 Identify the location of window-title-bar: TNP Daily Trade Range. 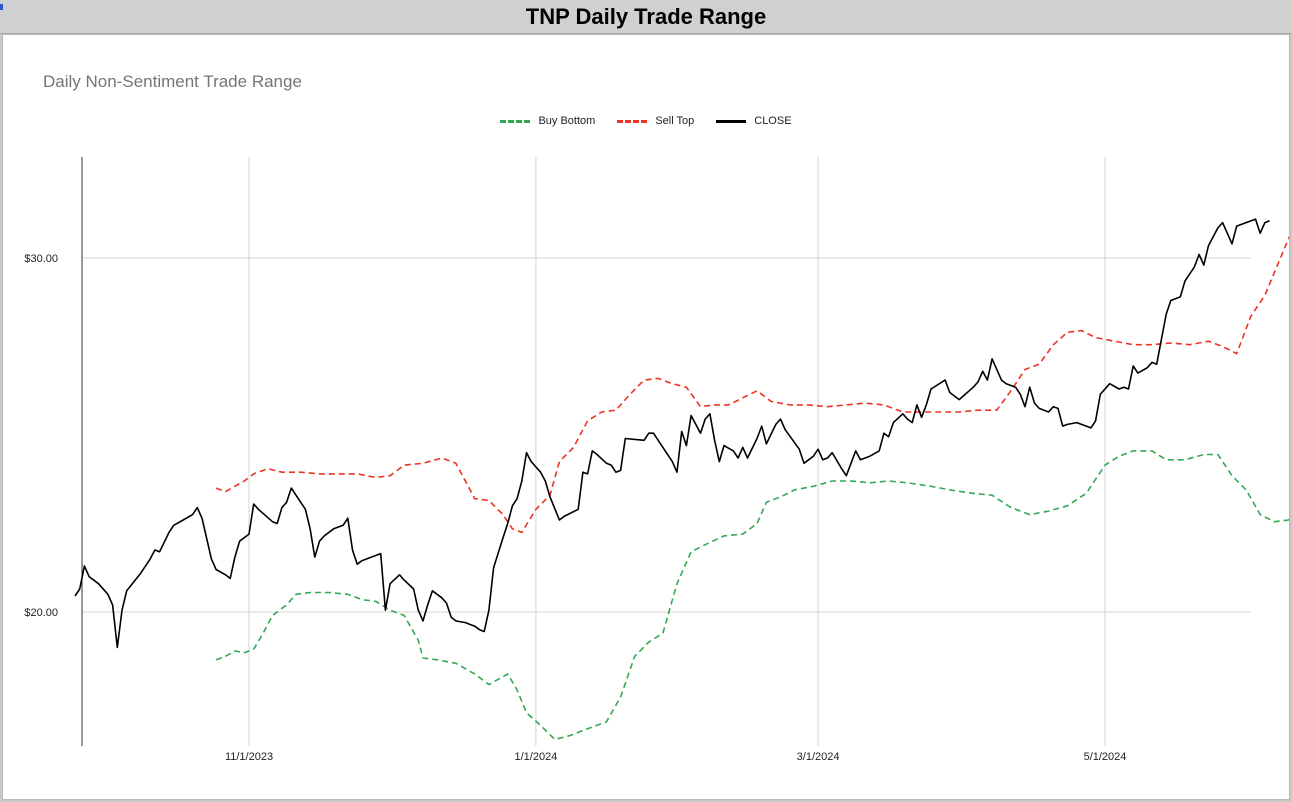
(646, 17).